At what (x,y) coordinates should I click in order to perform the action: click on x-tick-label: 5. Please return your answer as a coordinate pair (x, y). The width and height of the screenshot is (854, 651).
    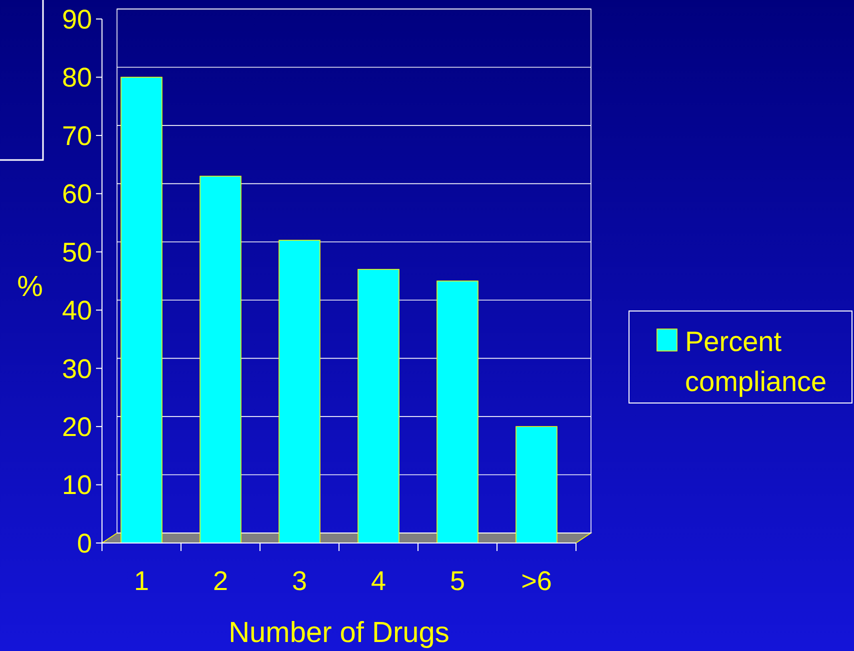
    Looking at the image, I should click on (458, 581).